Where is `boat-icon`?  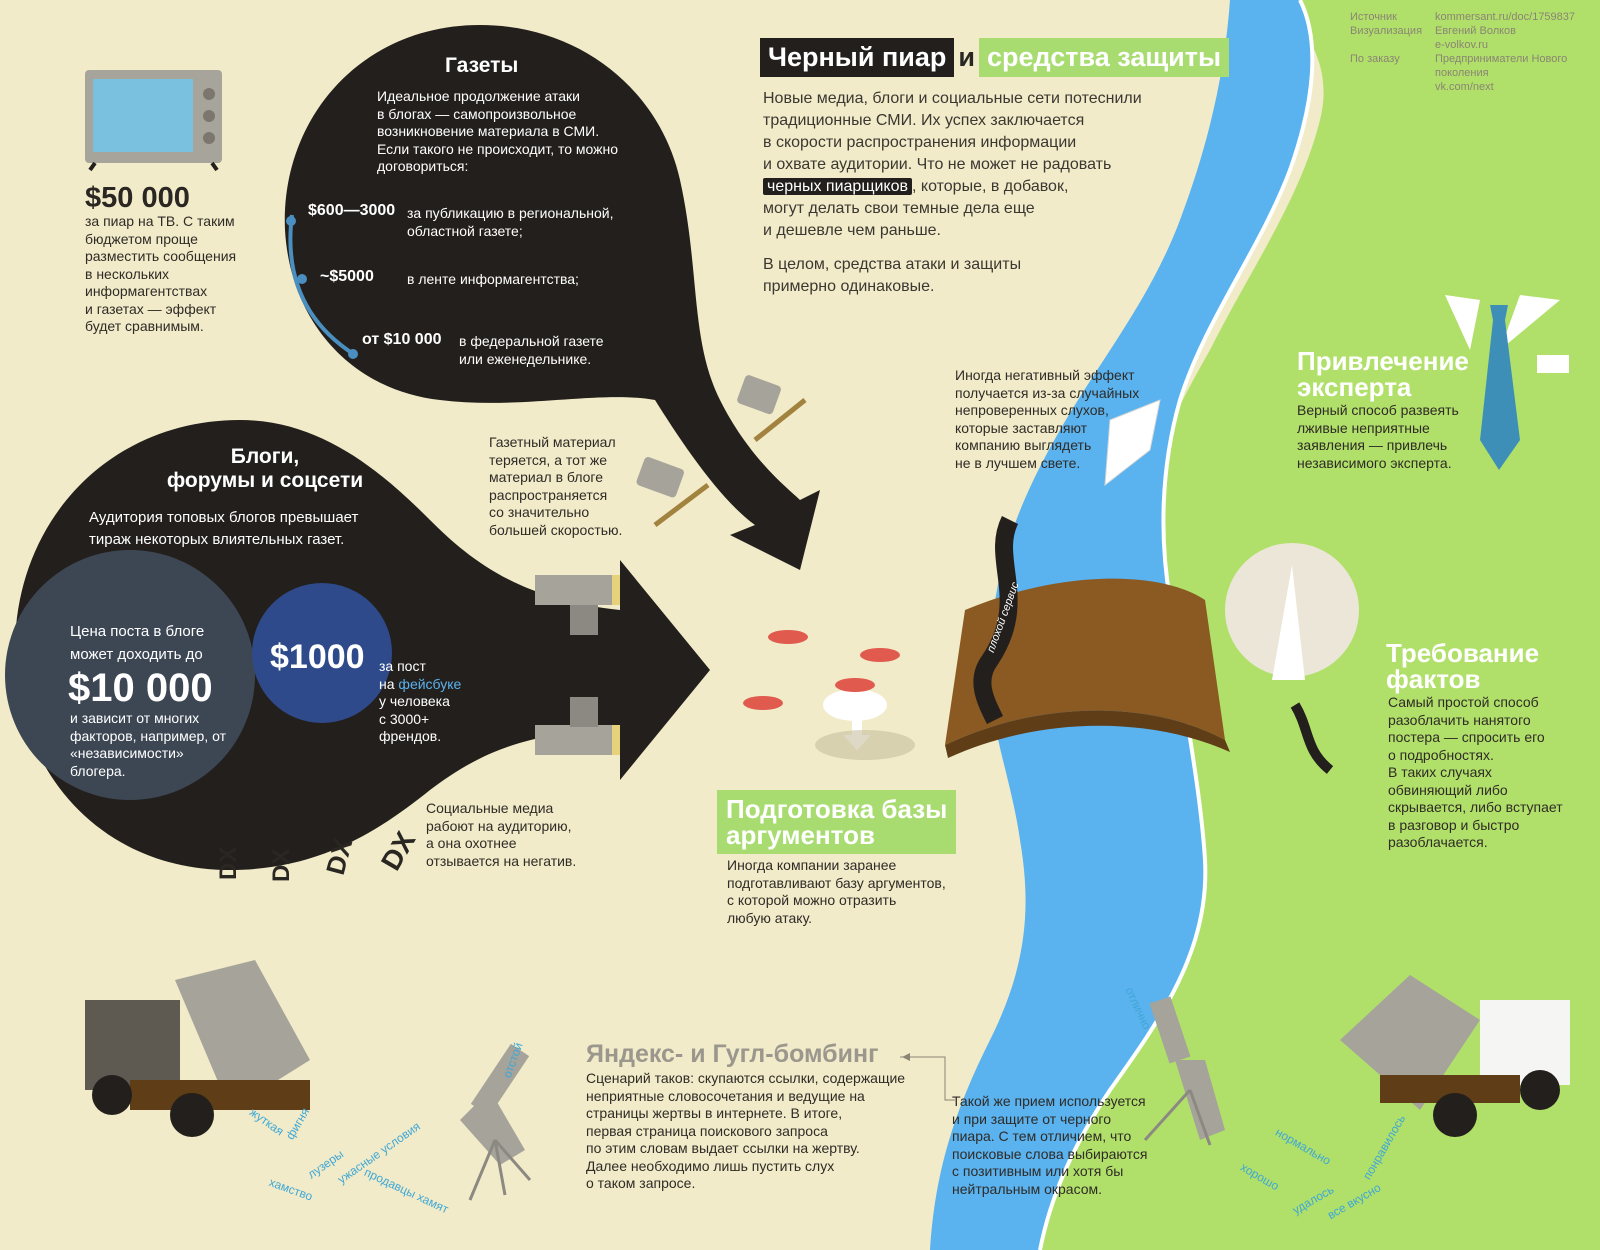
boat-icon is located at coordinates (1132, 443).